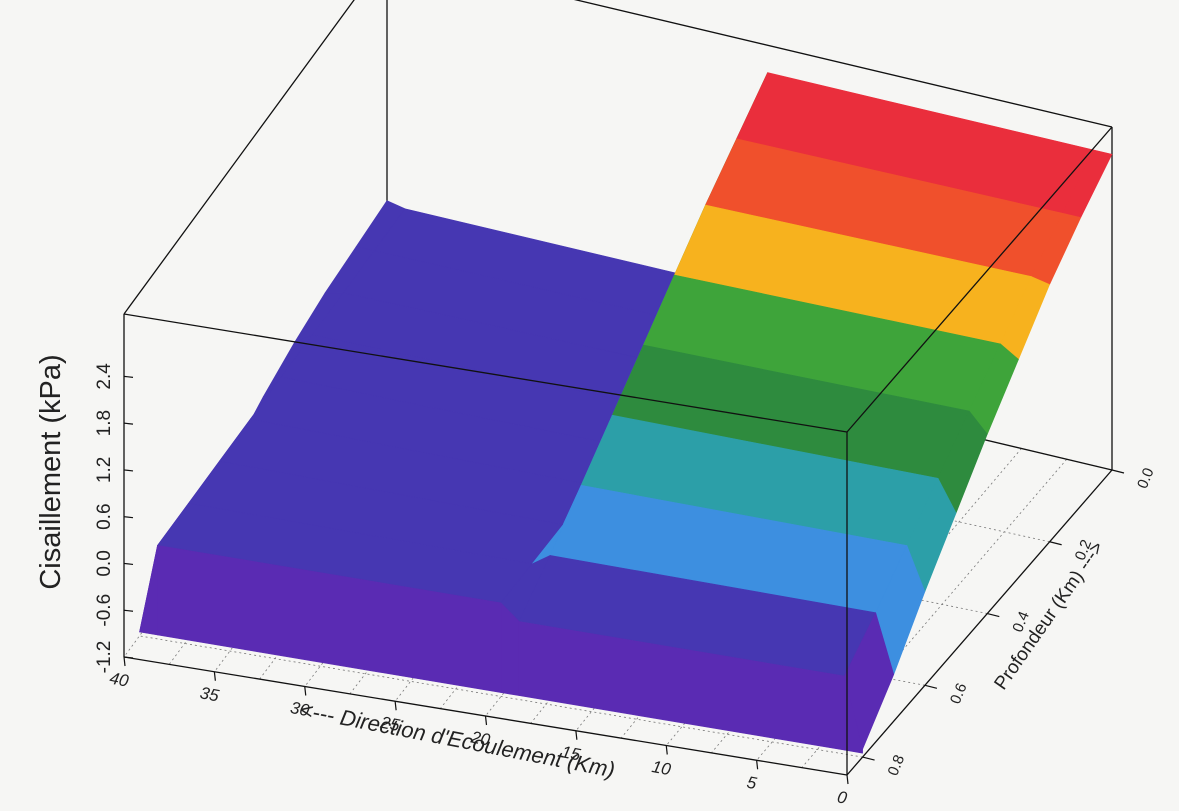  What do you see at coordinates (104, 563) in the screenshot?
I see `z-tick-label: 0.0` at bounding box center [104, 563].